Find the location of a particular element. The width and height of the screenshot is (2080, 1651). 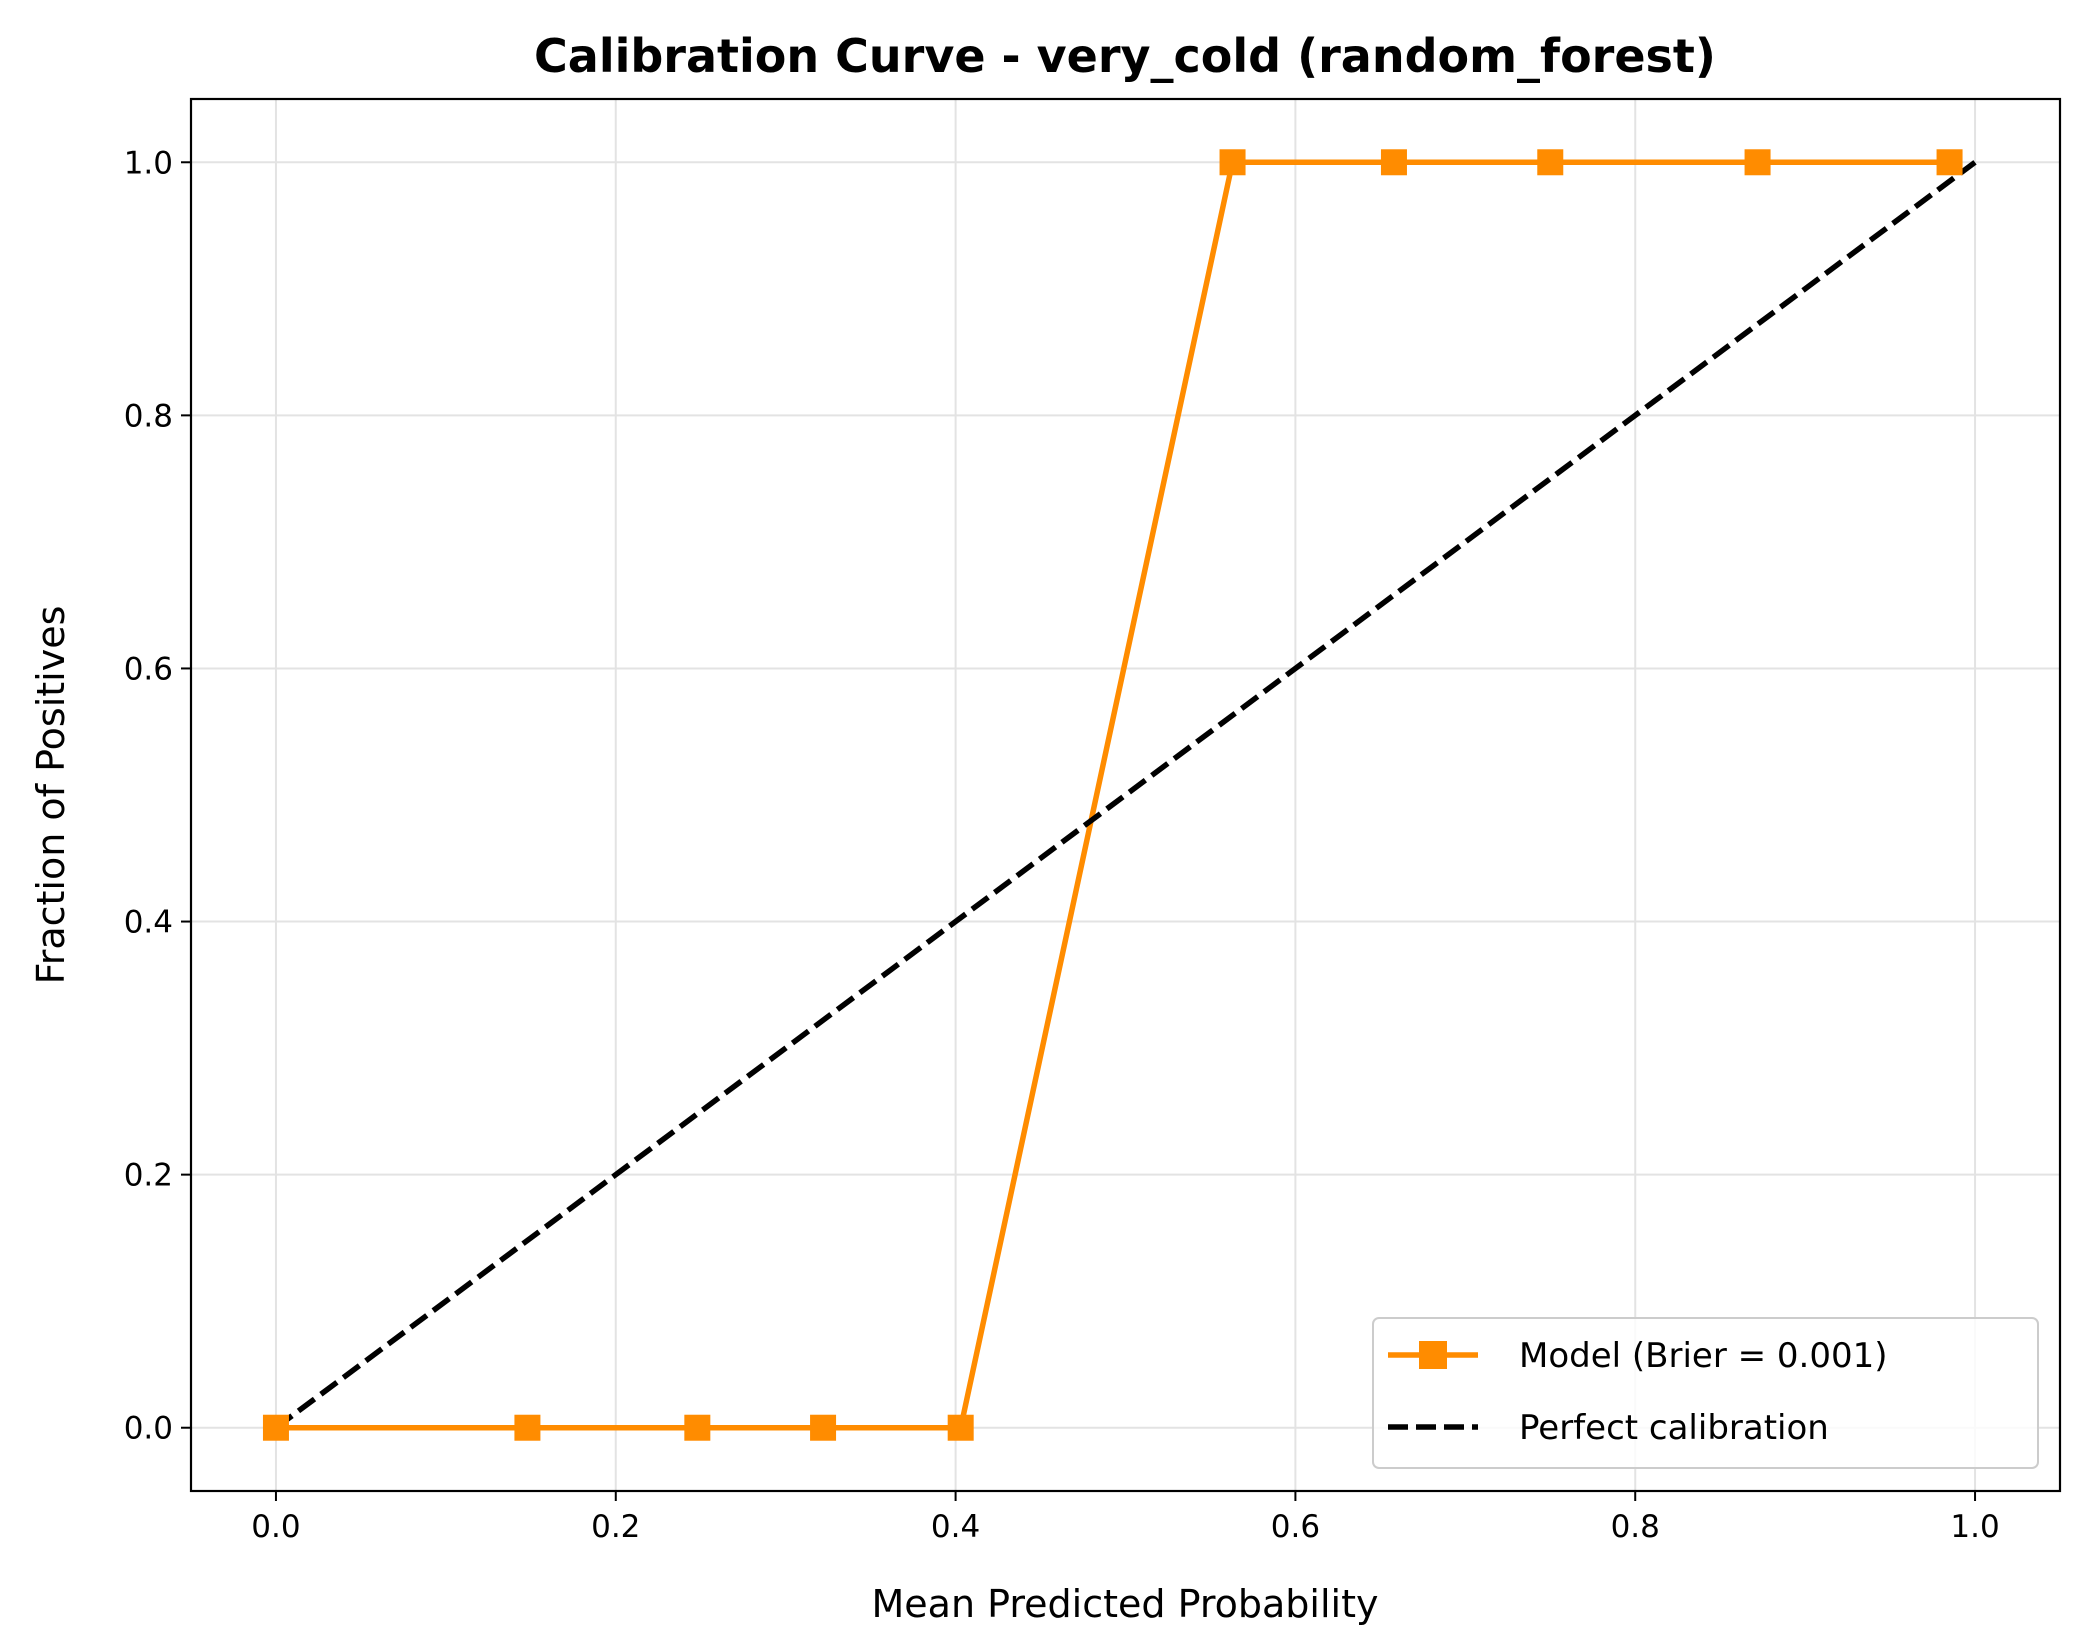

legend-box is located at coordinates (1705, 1393).